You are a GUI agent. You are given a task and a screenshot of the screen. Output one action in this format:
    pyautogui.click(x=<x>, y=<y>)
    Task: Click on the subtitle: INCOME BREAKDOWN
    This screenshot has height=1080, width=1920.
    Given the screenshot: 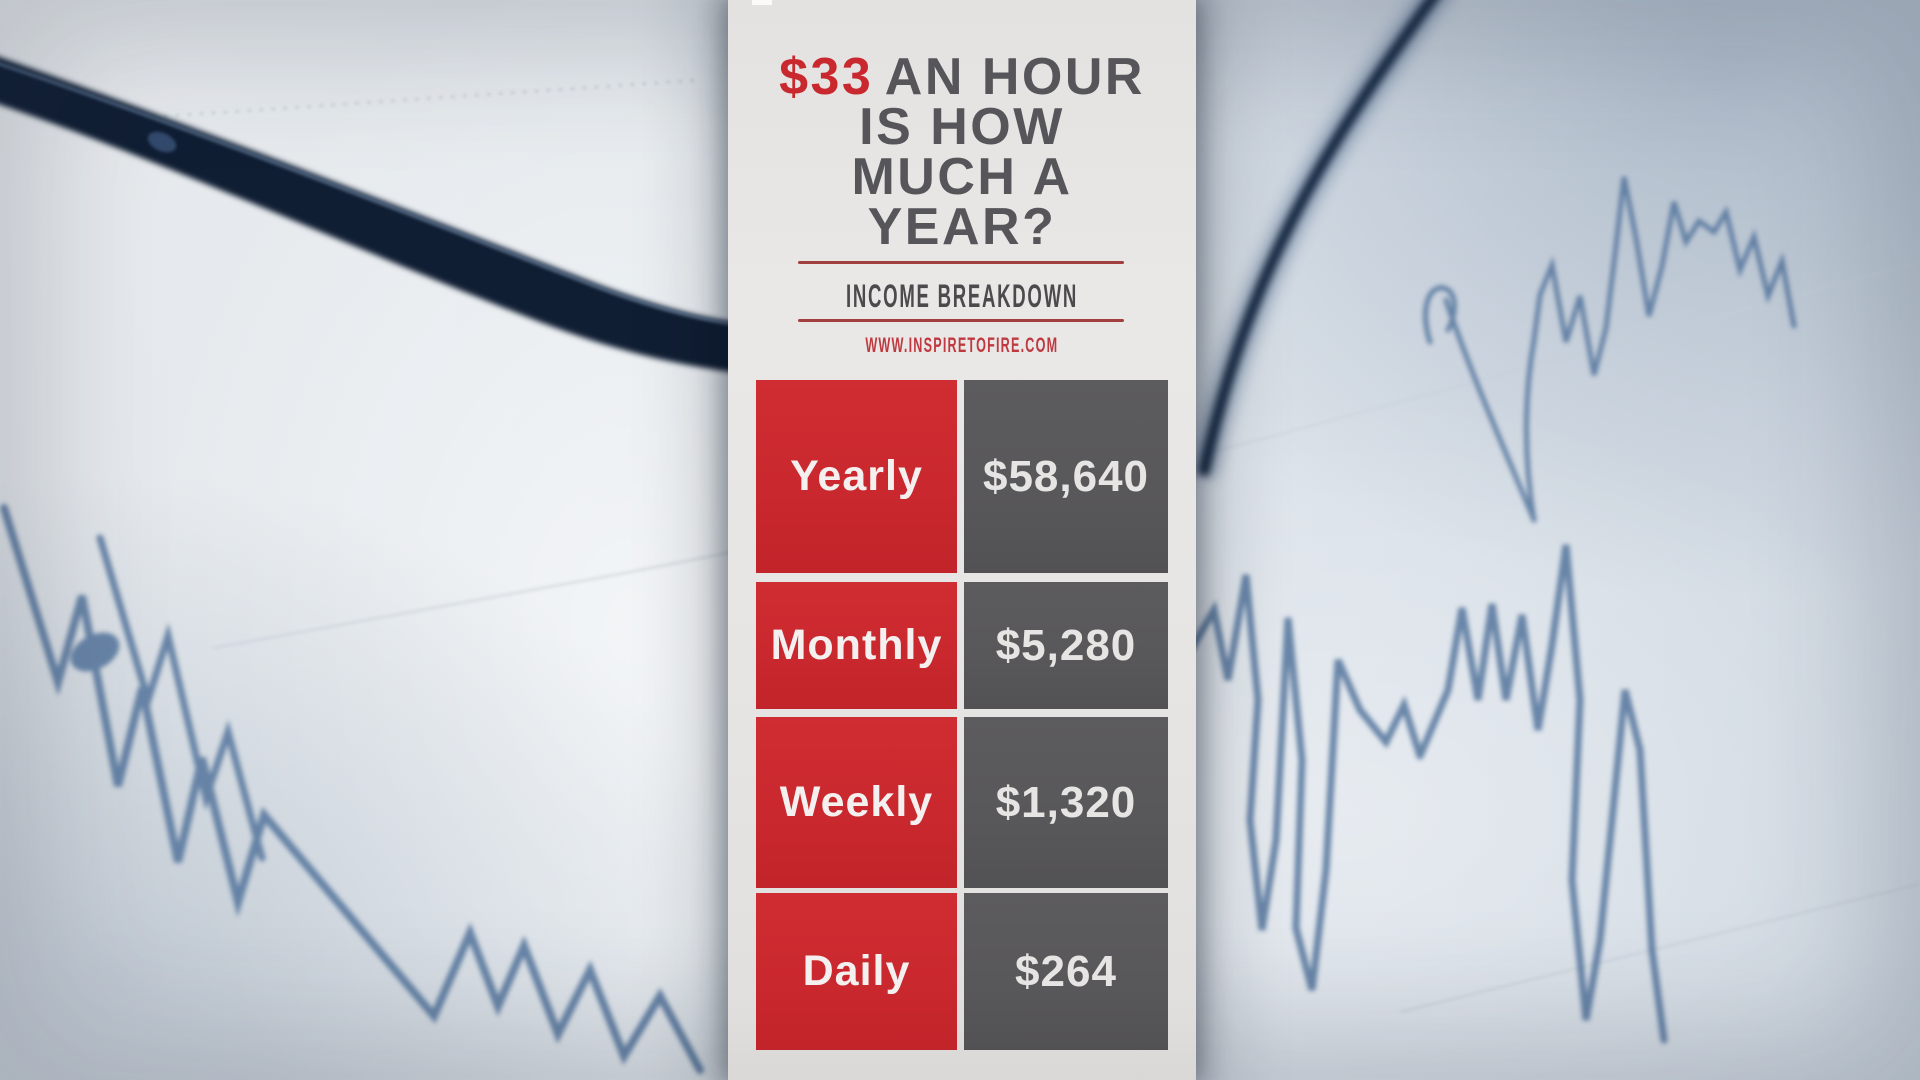 What is the action you would take?
    pyautogui.click(x=961, y=295)
    